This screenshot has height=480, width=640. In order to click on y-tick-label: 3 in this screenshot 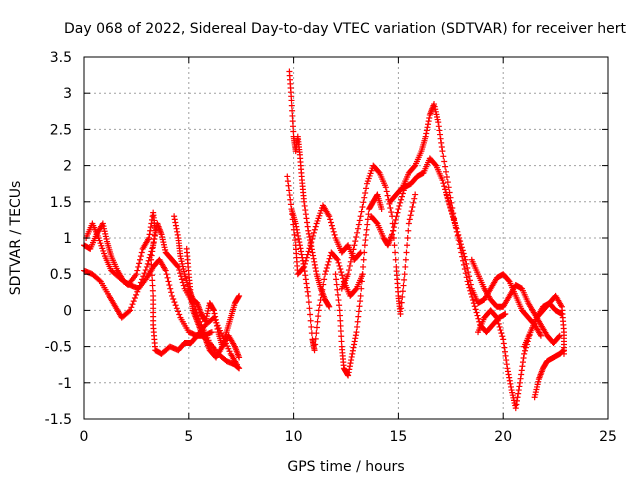, I will do `click(67, 94)`.